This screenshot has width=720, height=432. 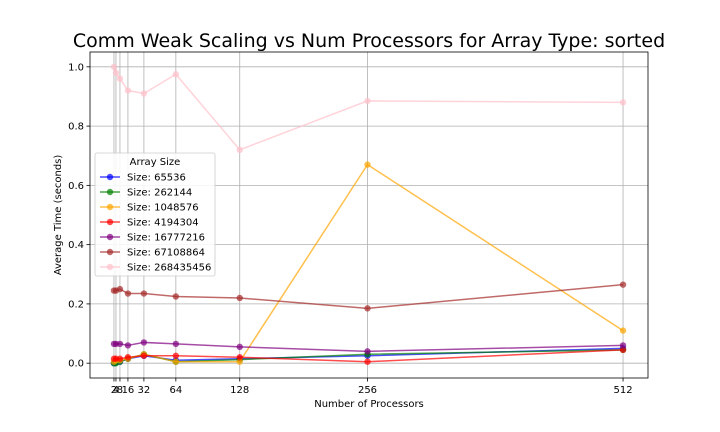 I want to click on legend-item: Size: 16777216, so click(x=152, y=238).